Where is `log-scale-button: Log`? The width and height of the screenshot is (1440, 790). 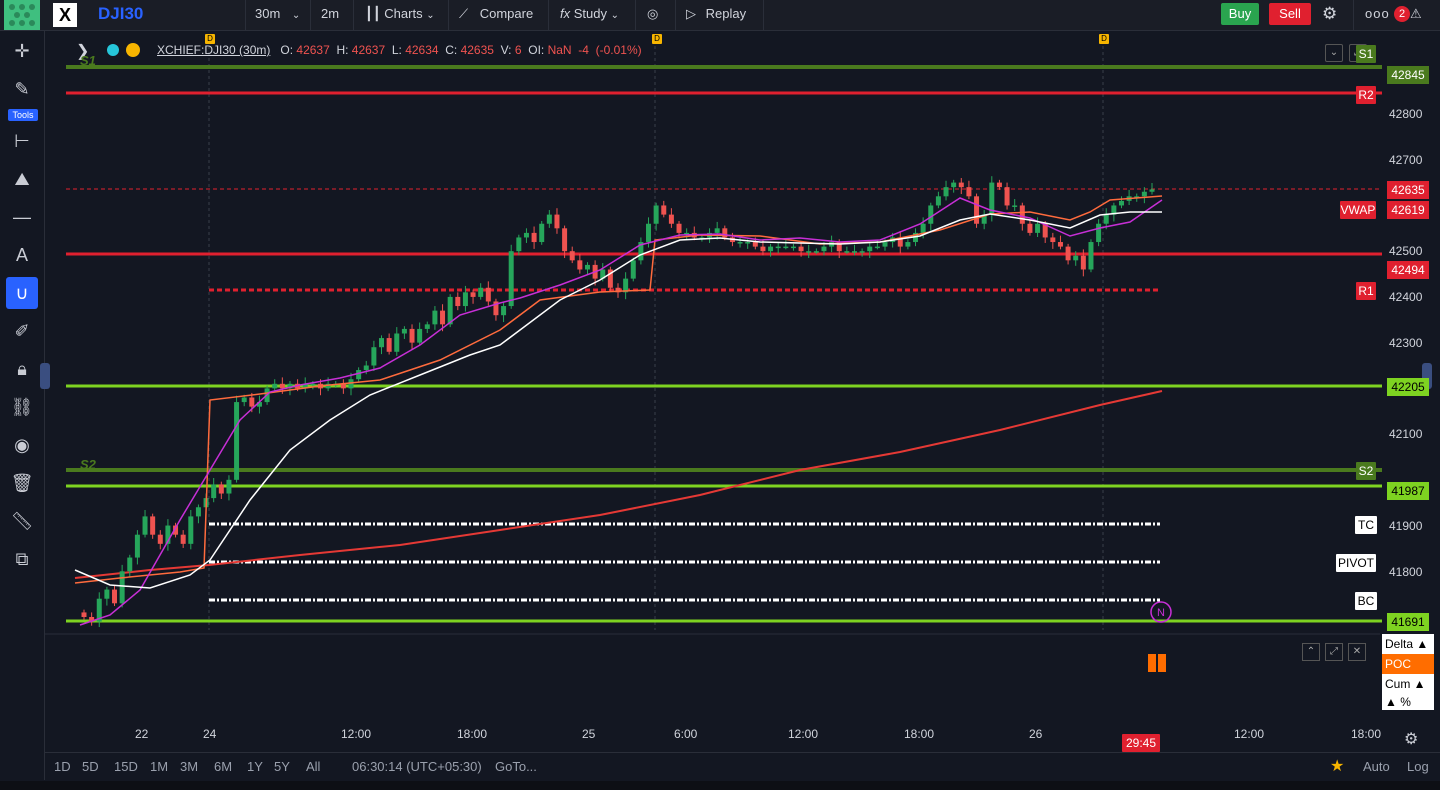 log-scale-button: Log is located at coordinates (1418, 766).